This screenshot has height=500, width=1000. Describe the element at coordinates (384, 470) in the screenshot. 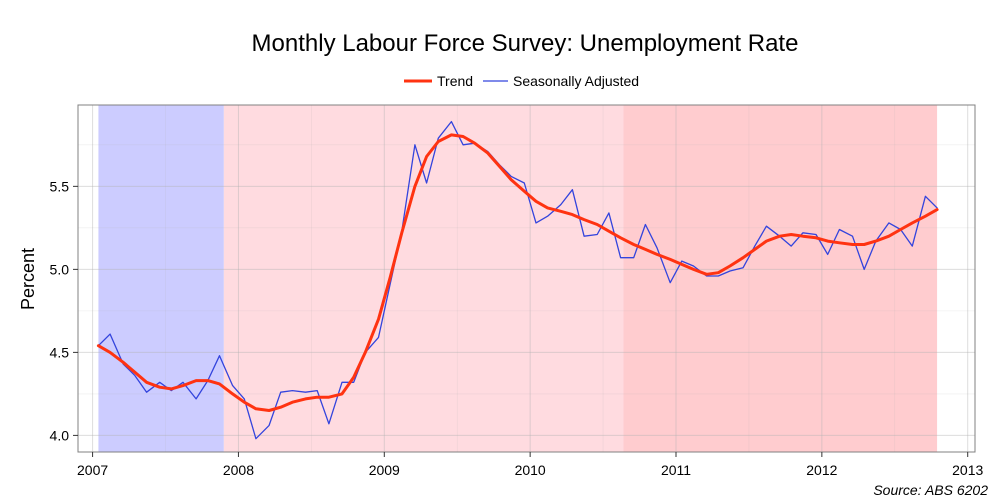

I see `x-tick-label-2009: 2009` at that location.